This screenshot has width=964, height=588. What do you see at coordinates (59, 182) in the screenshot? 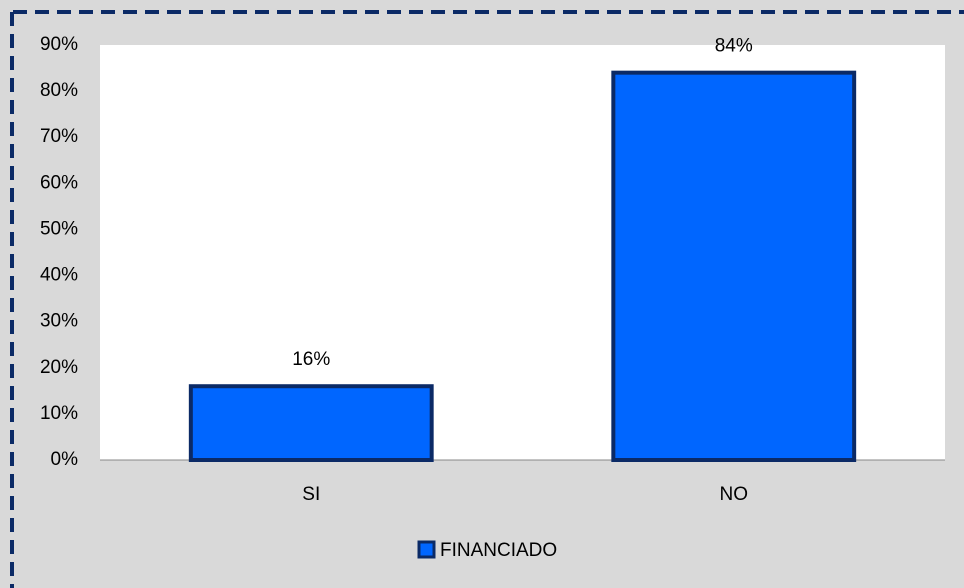
I see `y-tick-label: 60%` at bounding box center [59, 182].